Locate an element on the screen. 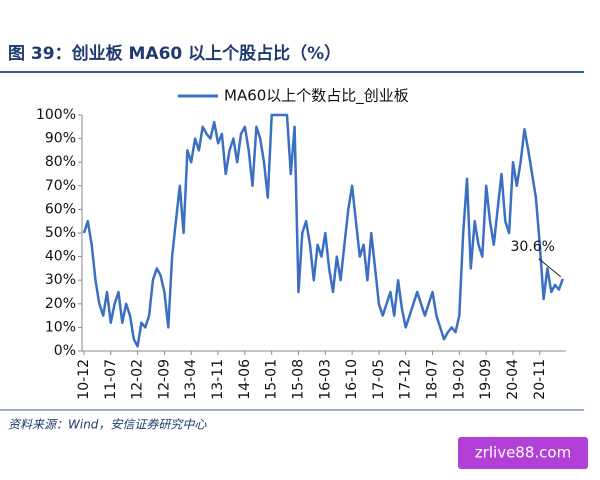 This screenshot has width=600, height=480. x-tick-label: 14-06 is located at coordinates (245, 379).